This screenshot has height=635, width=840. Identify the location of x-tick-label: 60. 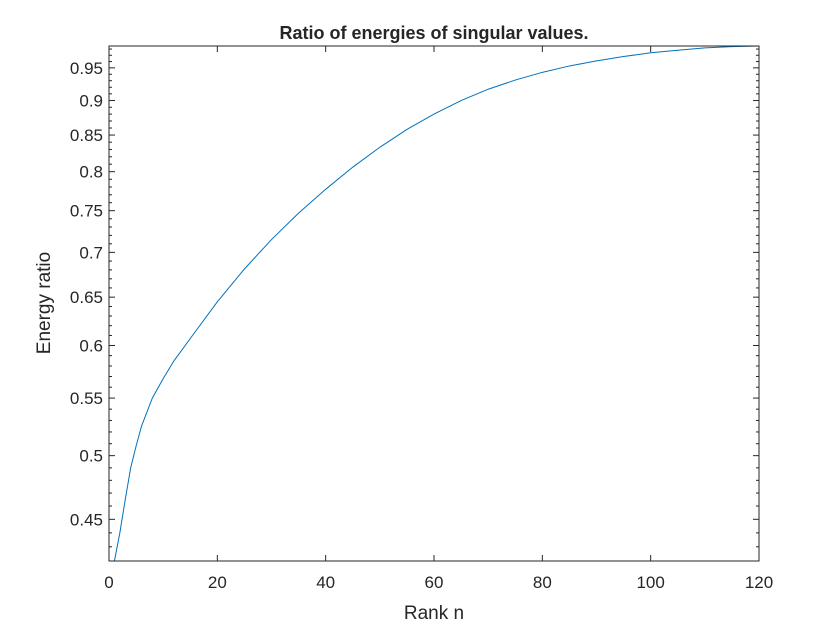
(434, 582).